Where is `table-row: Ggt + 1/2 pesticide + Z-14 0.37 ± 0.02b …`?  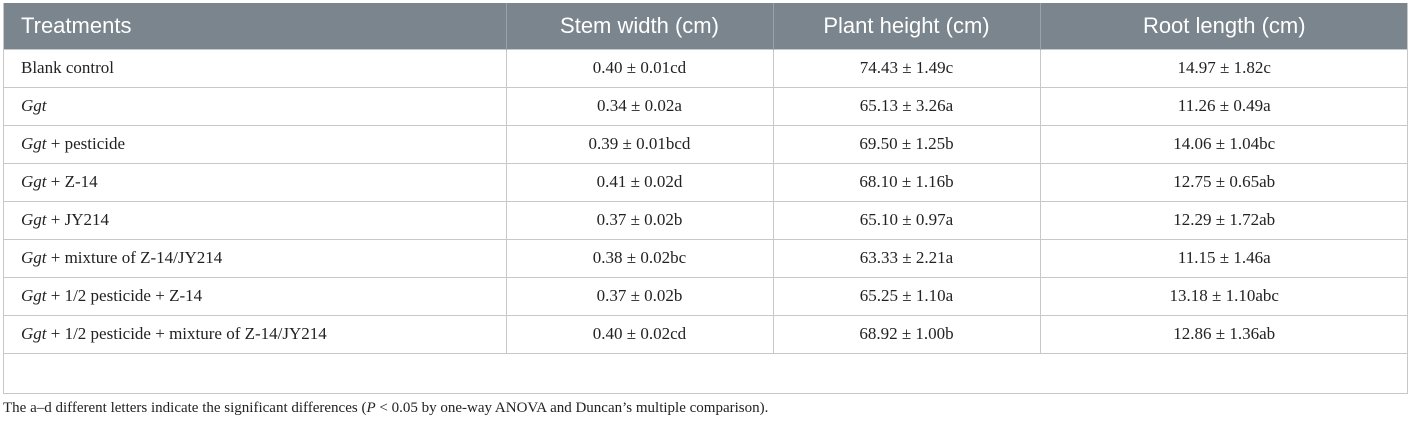 table-row: Ggt + 1/2 pesticide + Z-14 0.37 ± 0.02b … is located at coordinates (705, 295).